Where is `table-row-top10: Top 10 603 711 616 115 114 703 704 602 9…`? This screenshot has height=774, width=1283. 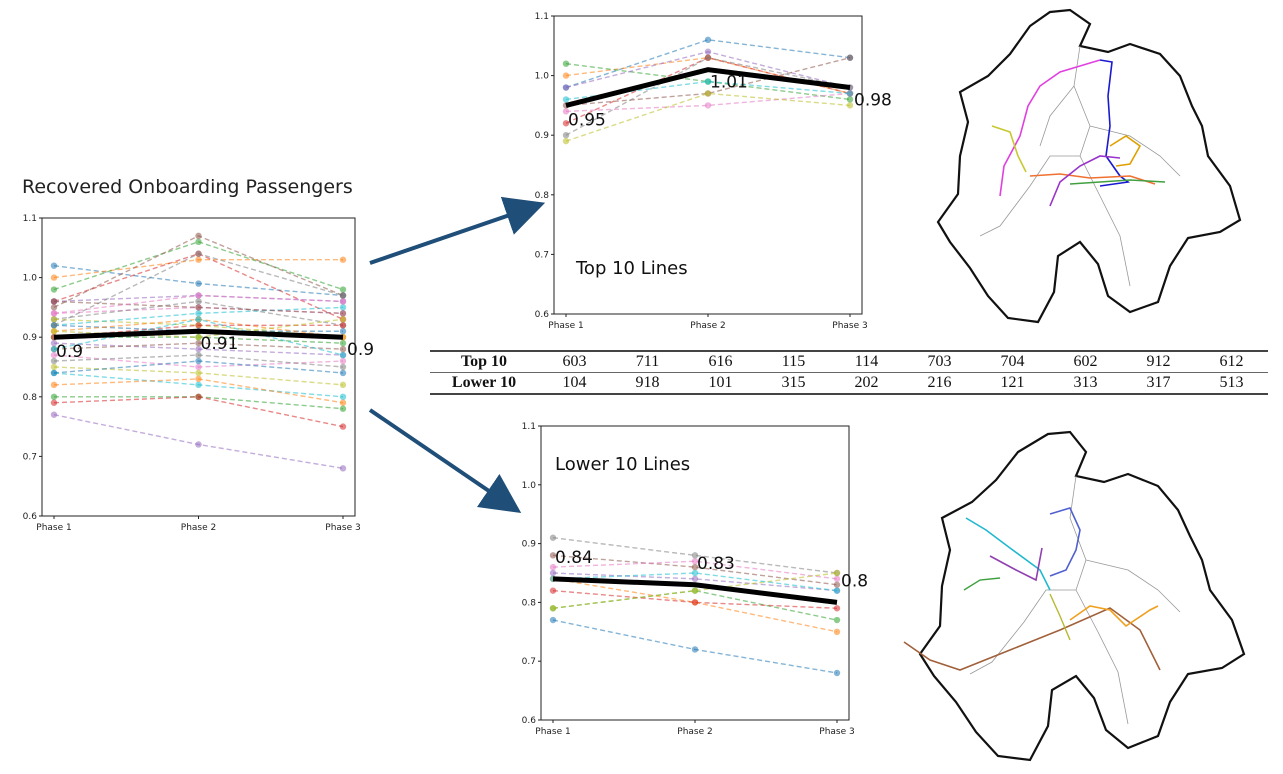 table-row-top10: Top 10 603 711 616 115 114 703 704 602 9… is located at coordinates (849, 361).